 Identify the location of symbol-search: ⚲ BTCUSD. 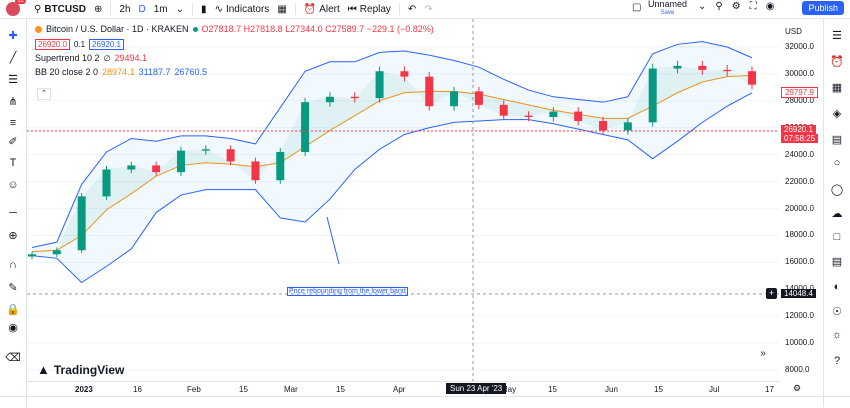
(60, 9).